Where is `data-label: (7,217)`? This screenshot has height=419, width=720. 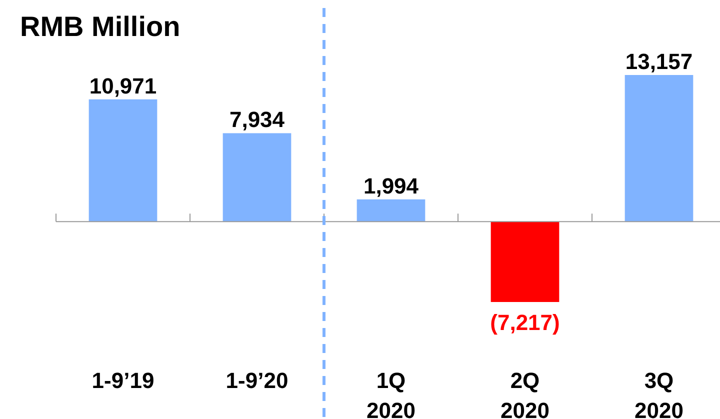
data-label: (7,217) is located at coordinates (525, 322).